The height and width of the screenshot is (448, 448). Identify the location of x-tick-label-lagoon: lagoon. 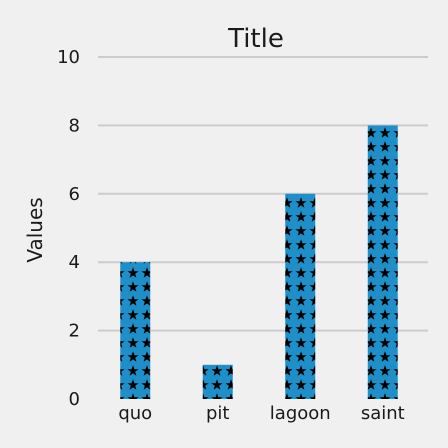
(300, 413).